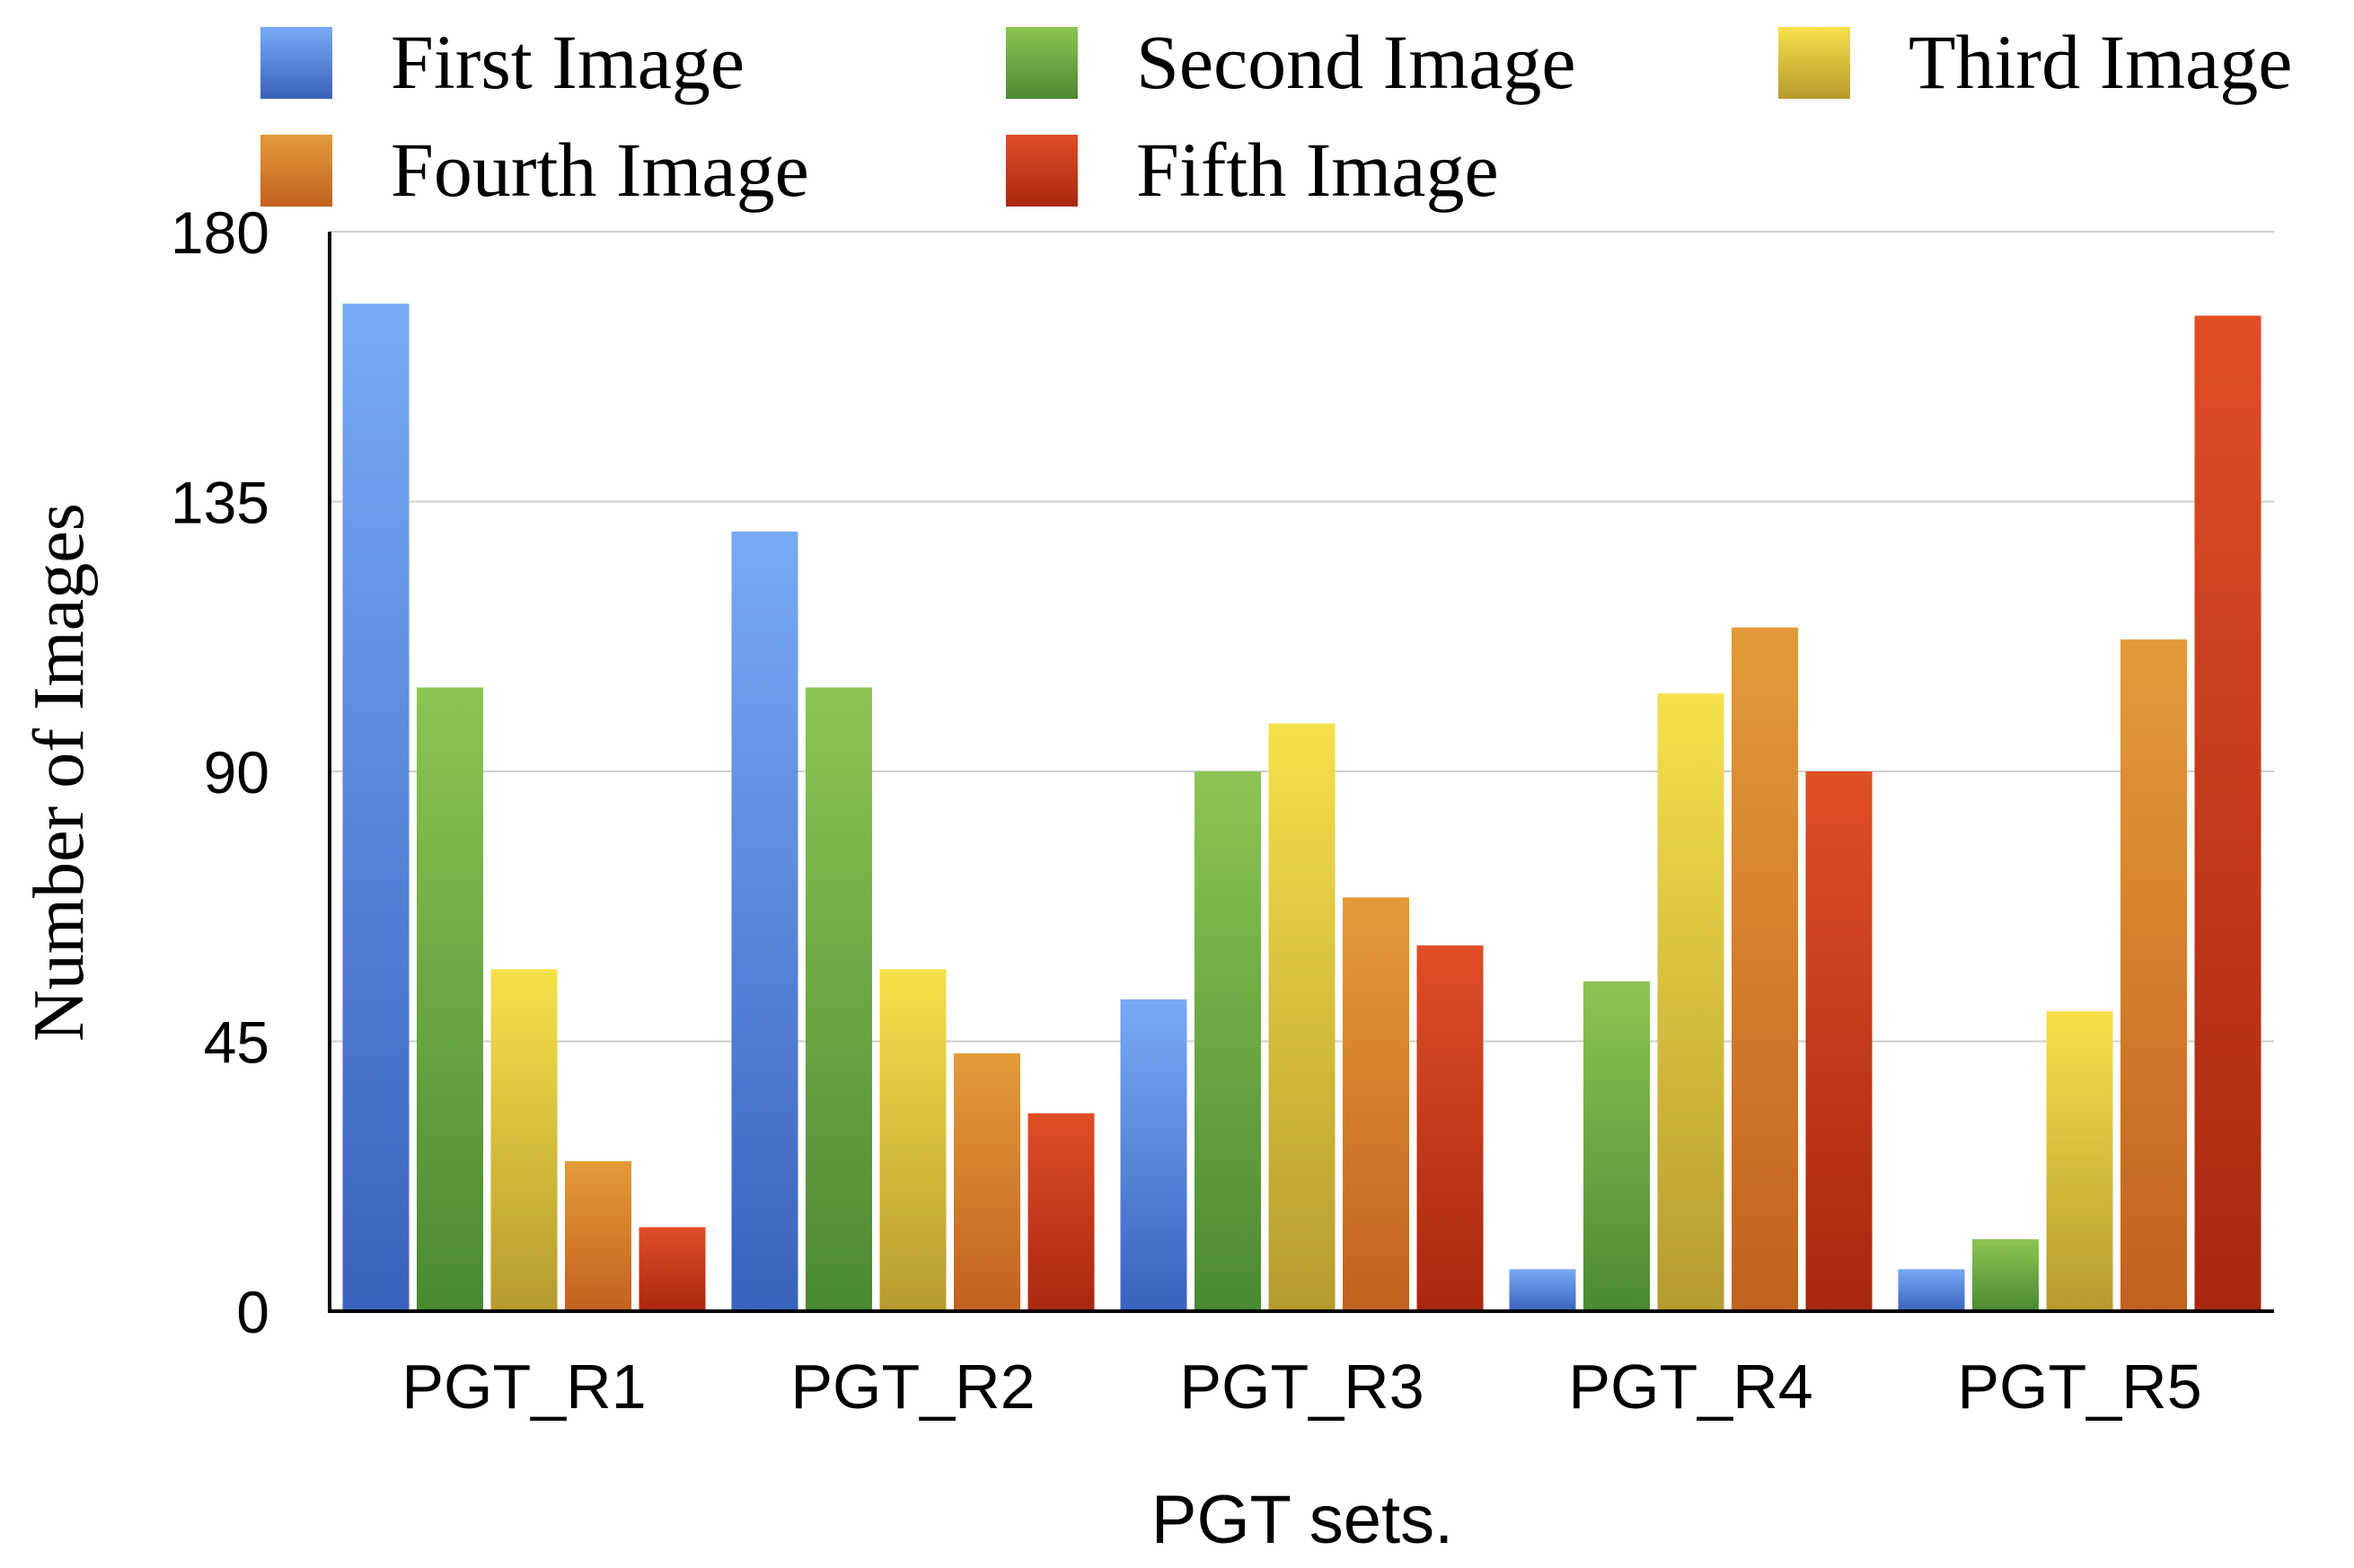 The image size is (2354, 1568). I want to click on y-tick-labels: 0 45 90 135 180, so click(220, 772).